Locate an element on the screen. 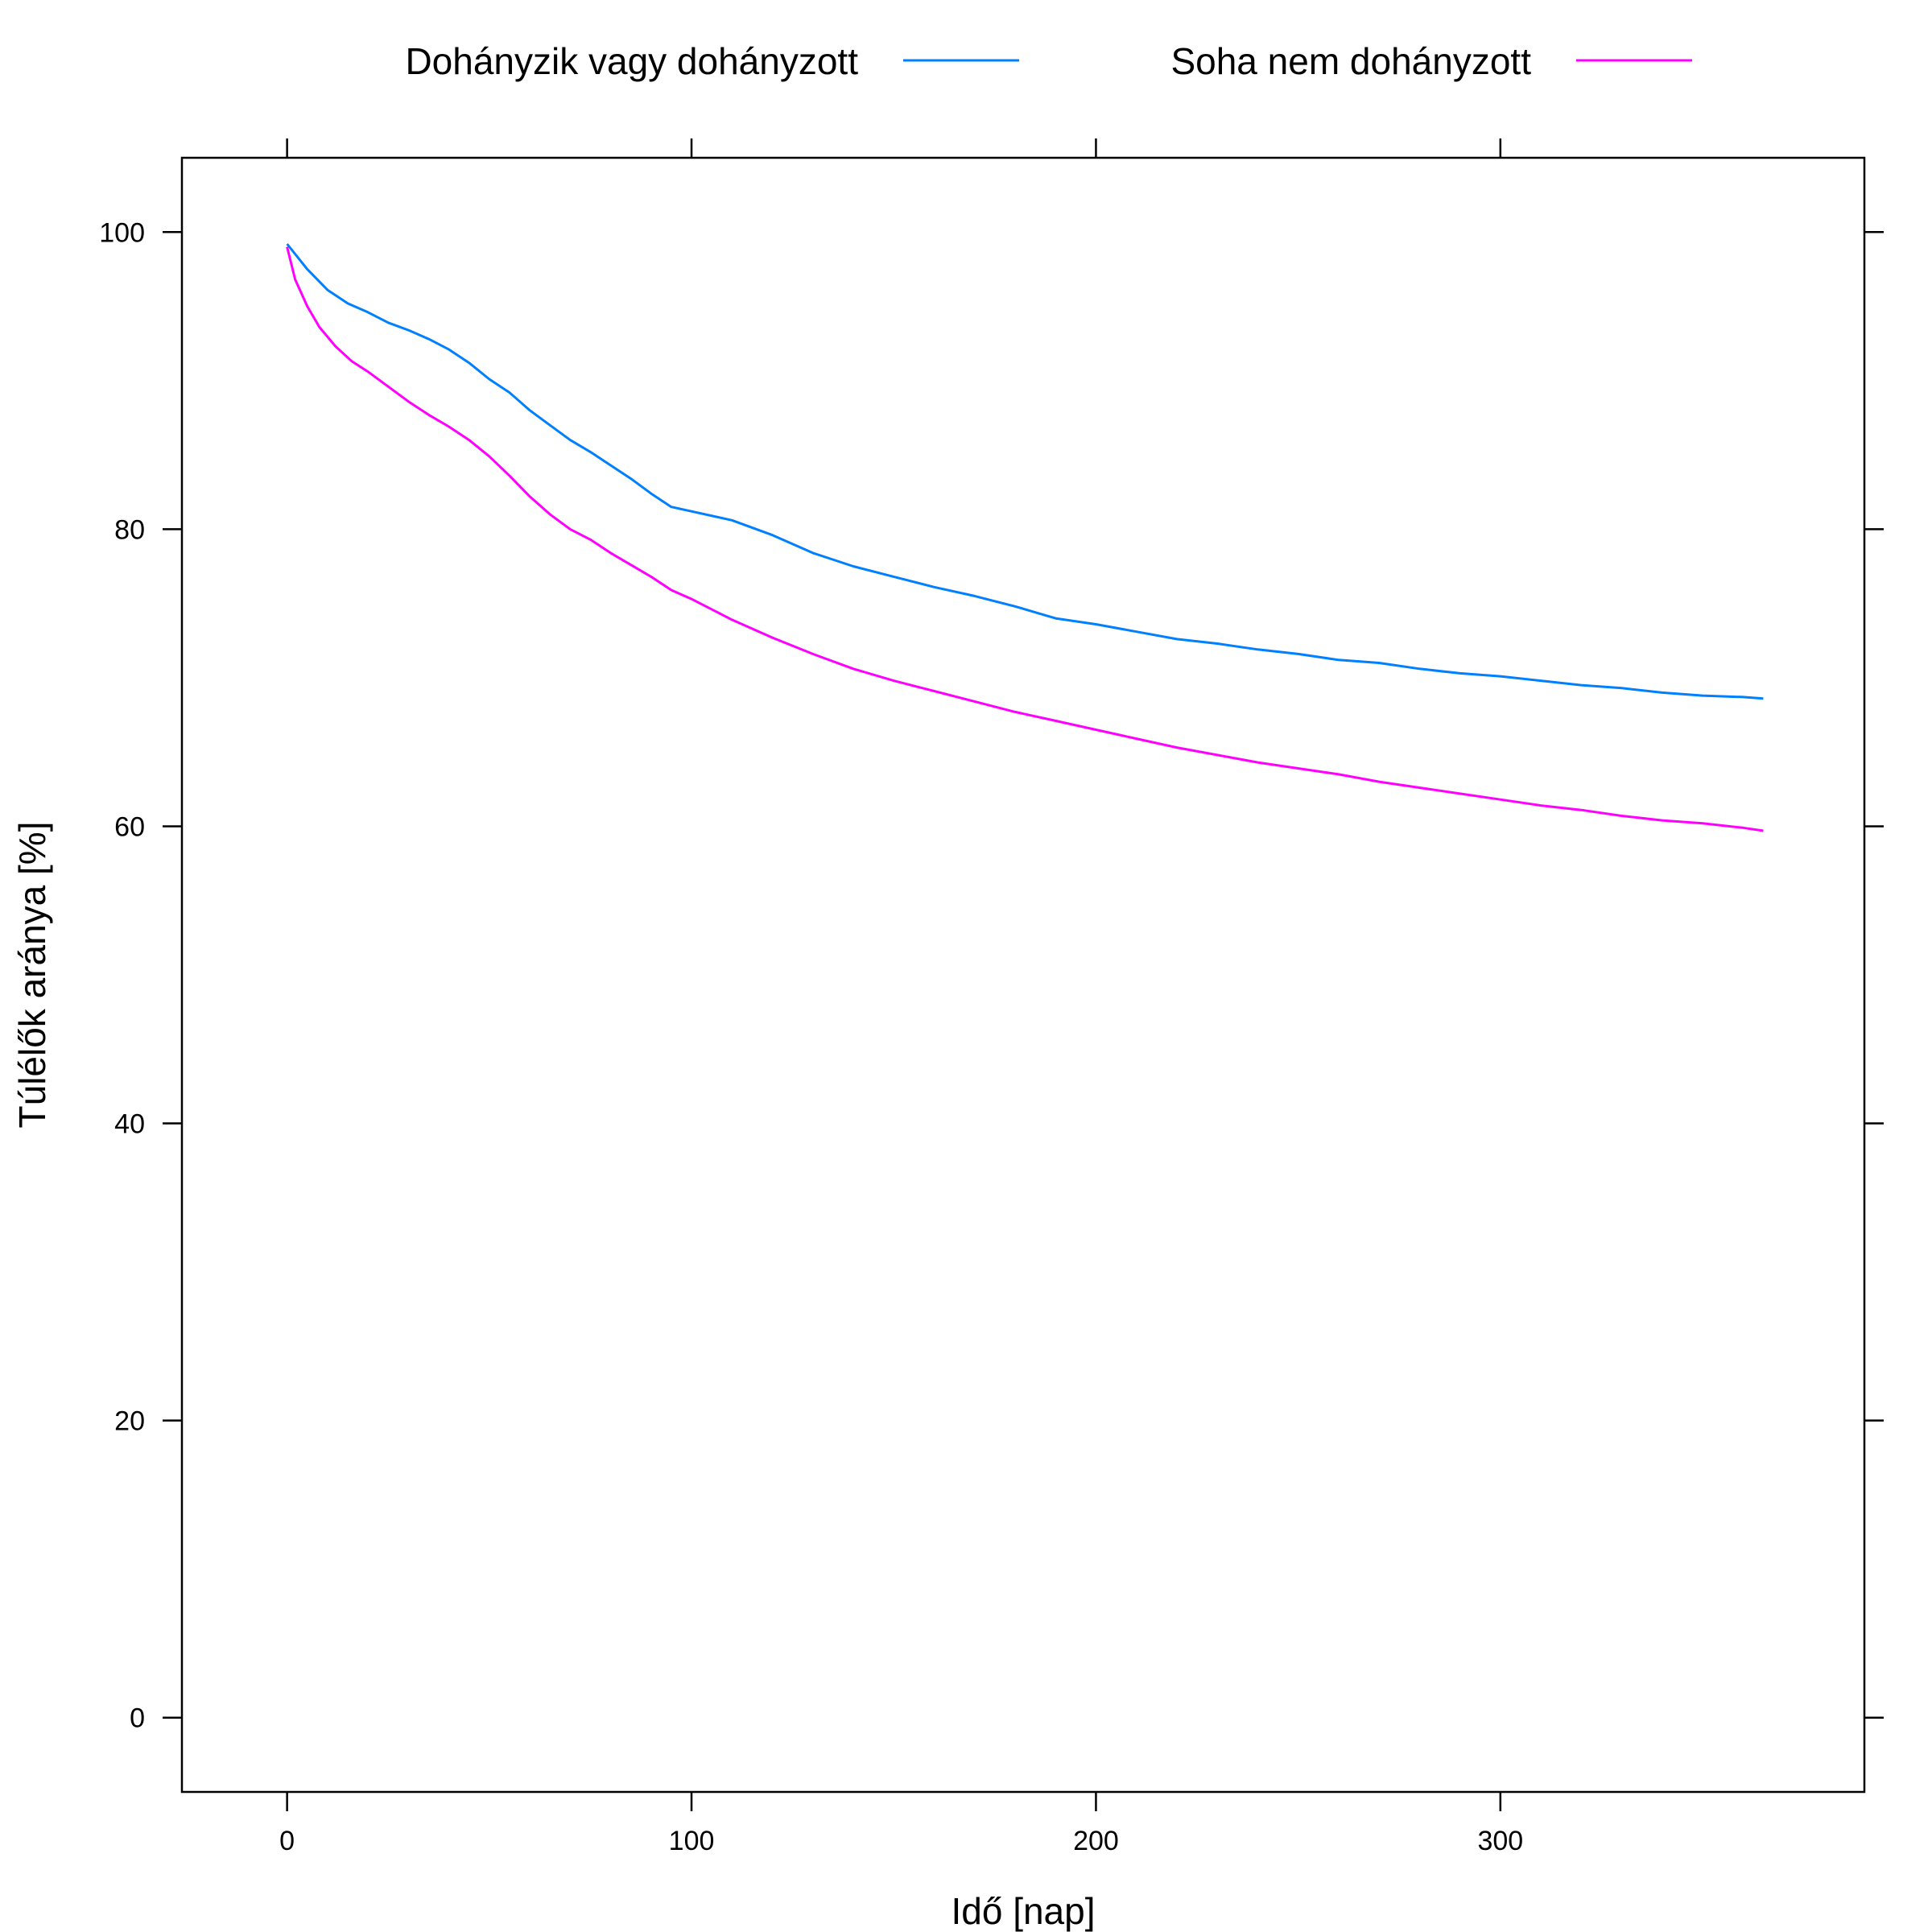 This screenshot has width=1932, height=1932. y-tick-label: 100 is located at coordinates (122, 232).